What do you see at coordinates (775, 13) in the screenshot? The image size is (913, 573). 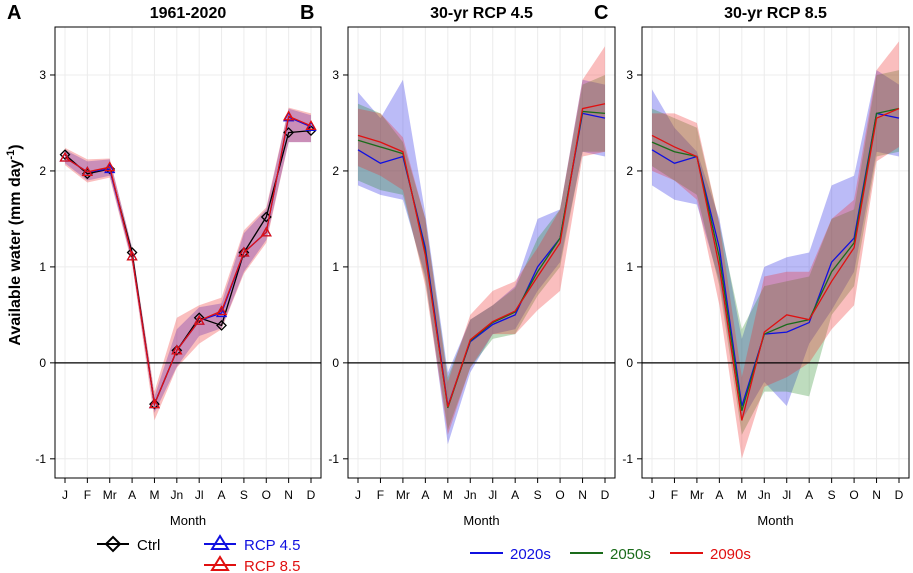 I see `panel-title: 30-yr RCP 8.5` at bounding box center [775, 13].